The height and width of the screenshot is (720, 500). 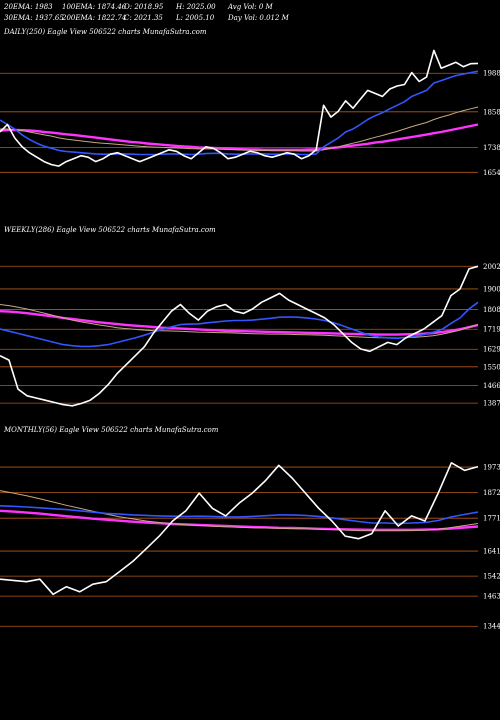 What do you see at coordinates (491, 493) in the screenshot?
I see `monthly-tick-label-1: 1872` at bounding box center [491, 493].